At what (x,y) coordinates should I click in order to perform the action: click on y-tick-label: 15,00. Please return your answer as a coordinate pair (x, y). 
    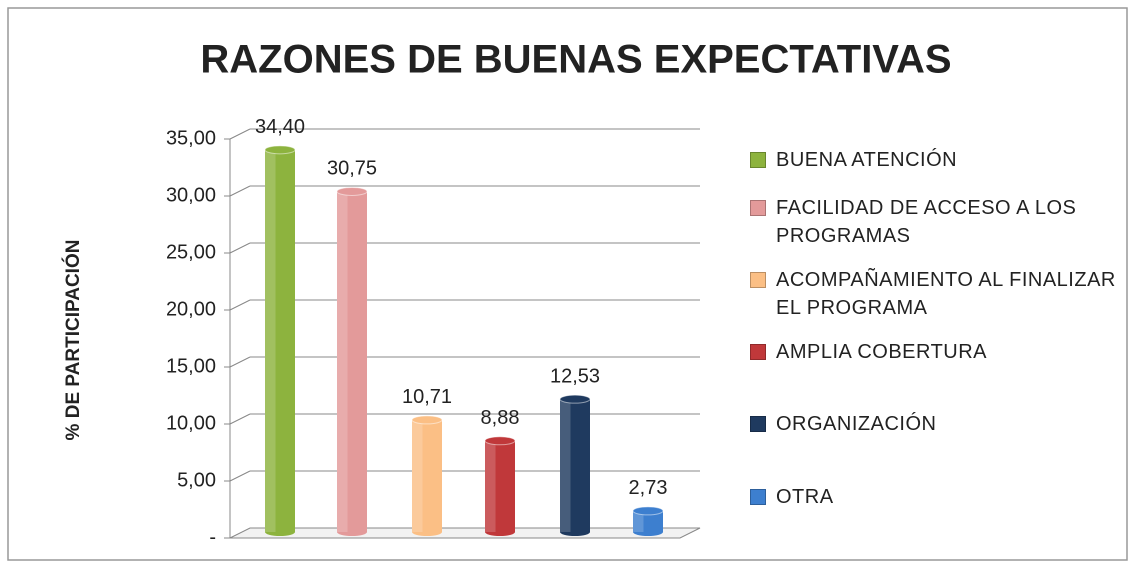
    Looking at the image, I should click on (191, 366).